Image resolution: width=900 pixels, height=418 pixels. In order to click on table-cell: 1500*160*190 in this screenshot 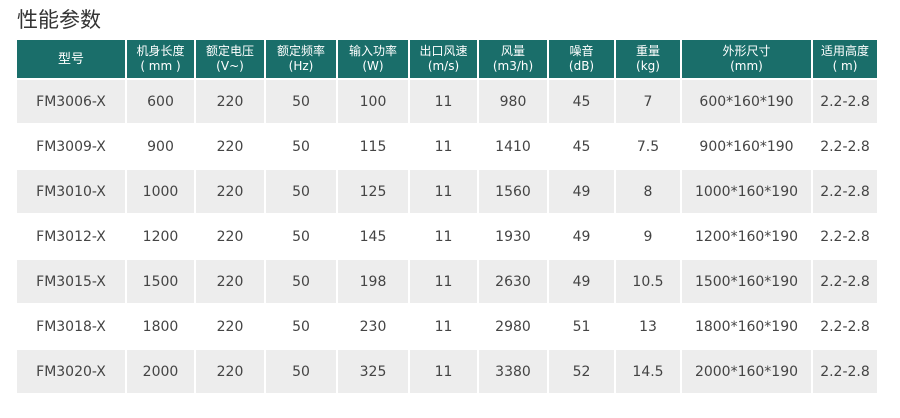, I will do `click(746, 281)`.